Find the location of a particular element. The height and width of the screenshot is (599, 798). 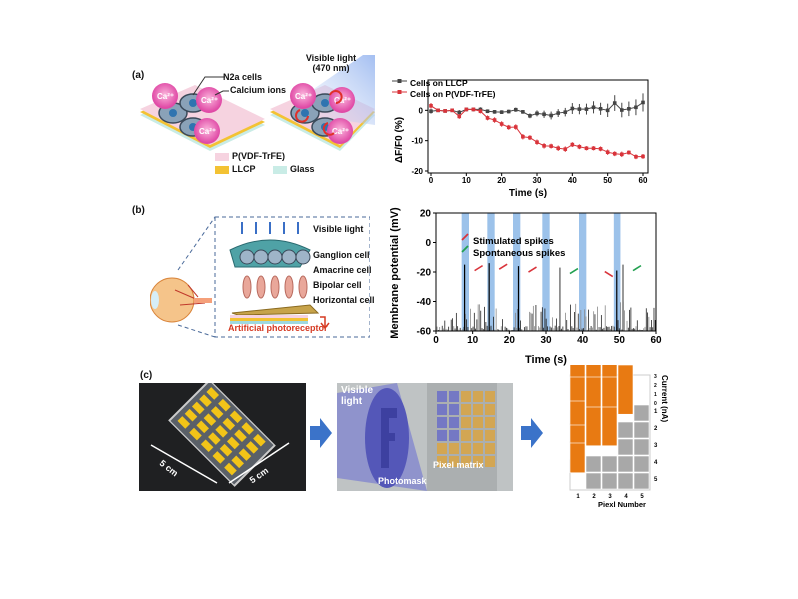

retina-schematic is located at coordinates (260, 277).